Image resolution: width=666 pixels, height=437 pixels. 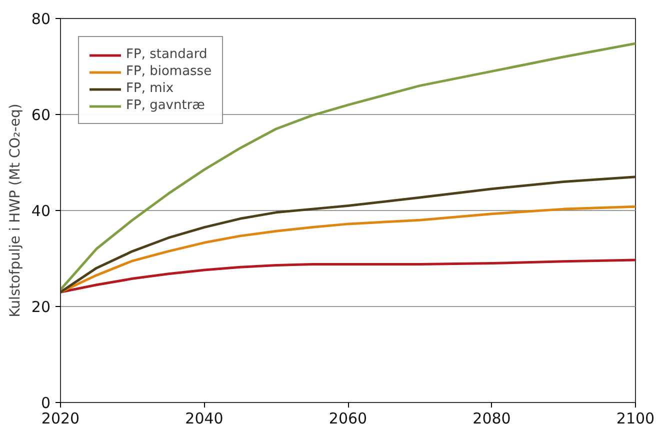 What do you see at coordinates (15, 211) in the screenshot?
I see `y-axis-title: Kulstofpulje i HWP (Mt CO₂-eq)` at bounding box center [15, 211].